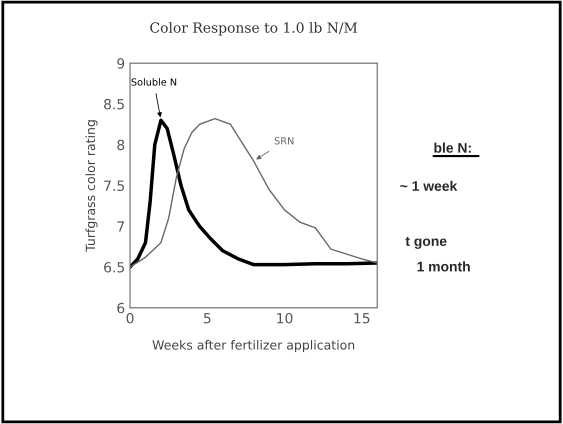  Describe the element at coordinates (443, 266) in the screenshot. I see `text: 1 month` at that location.